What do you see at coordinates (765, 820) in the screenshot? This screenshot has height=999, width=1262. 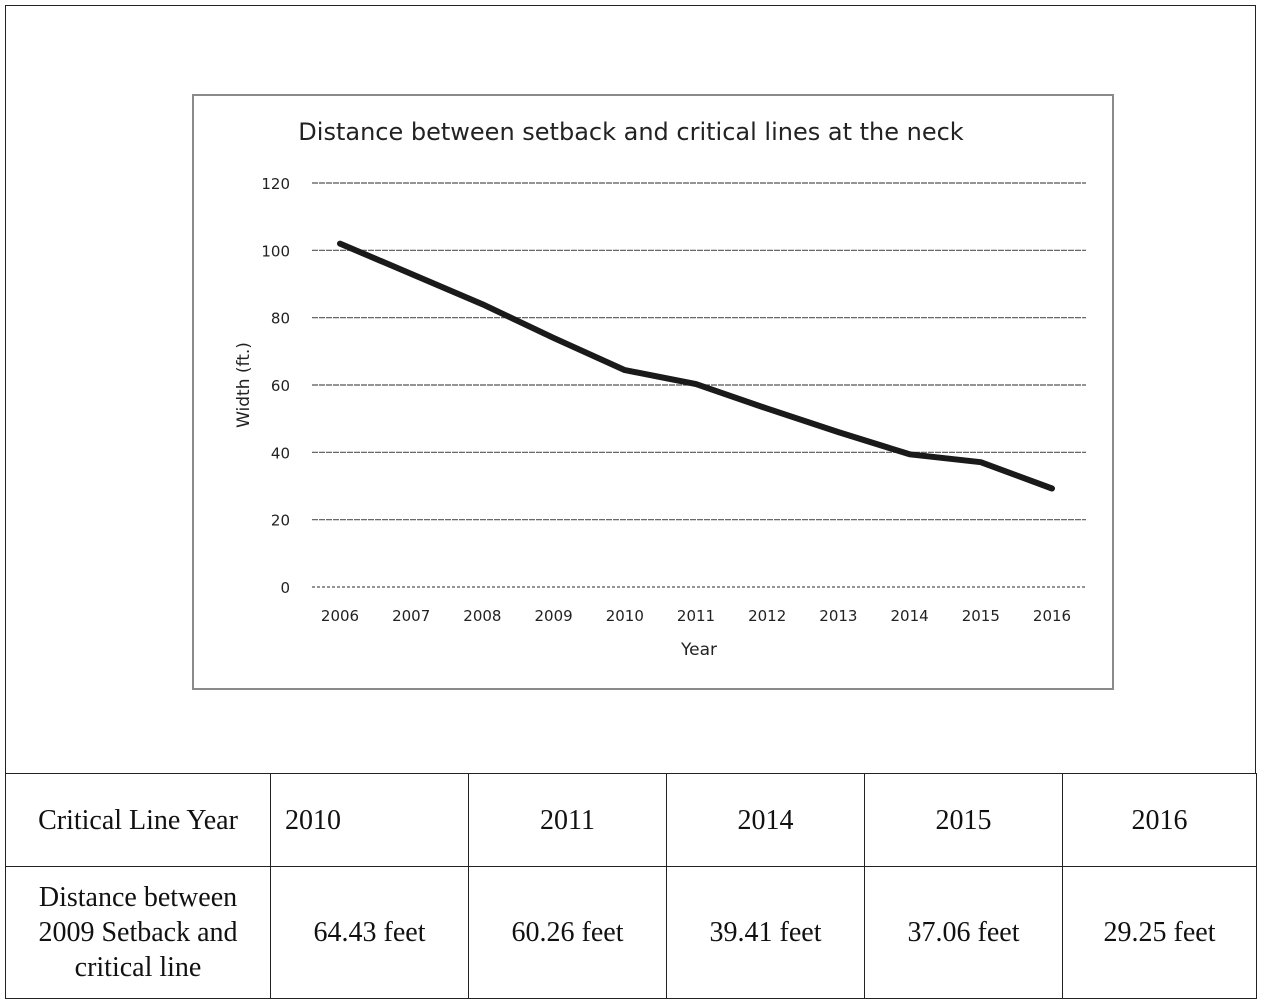 I see `year-cell: 2014` at bounding box center [765, 820].